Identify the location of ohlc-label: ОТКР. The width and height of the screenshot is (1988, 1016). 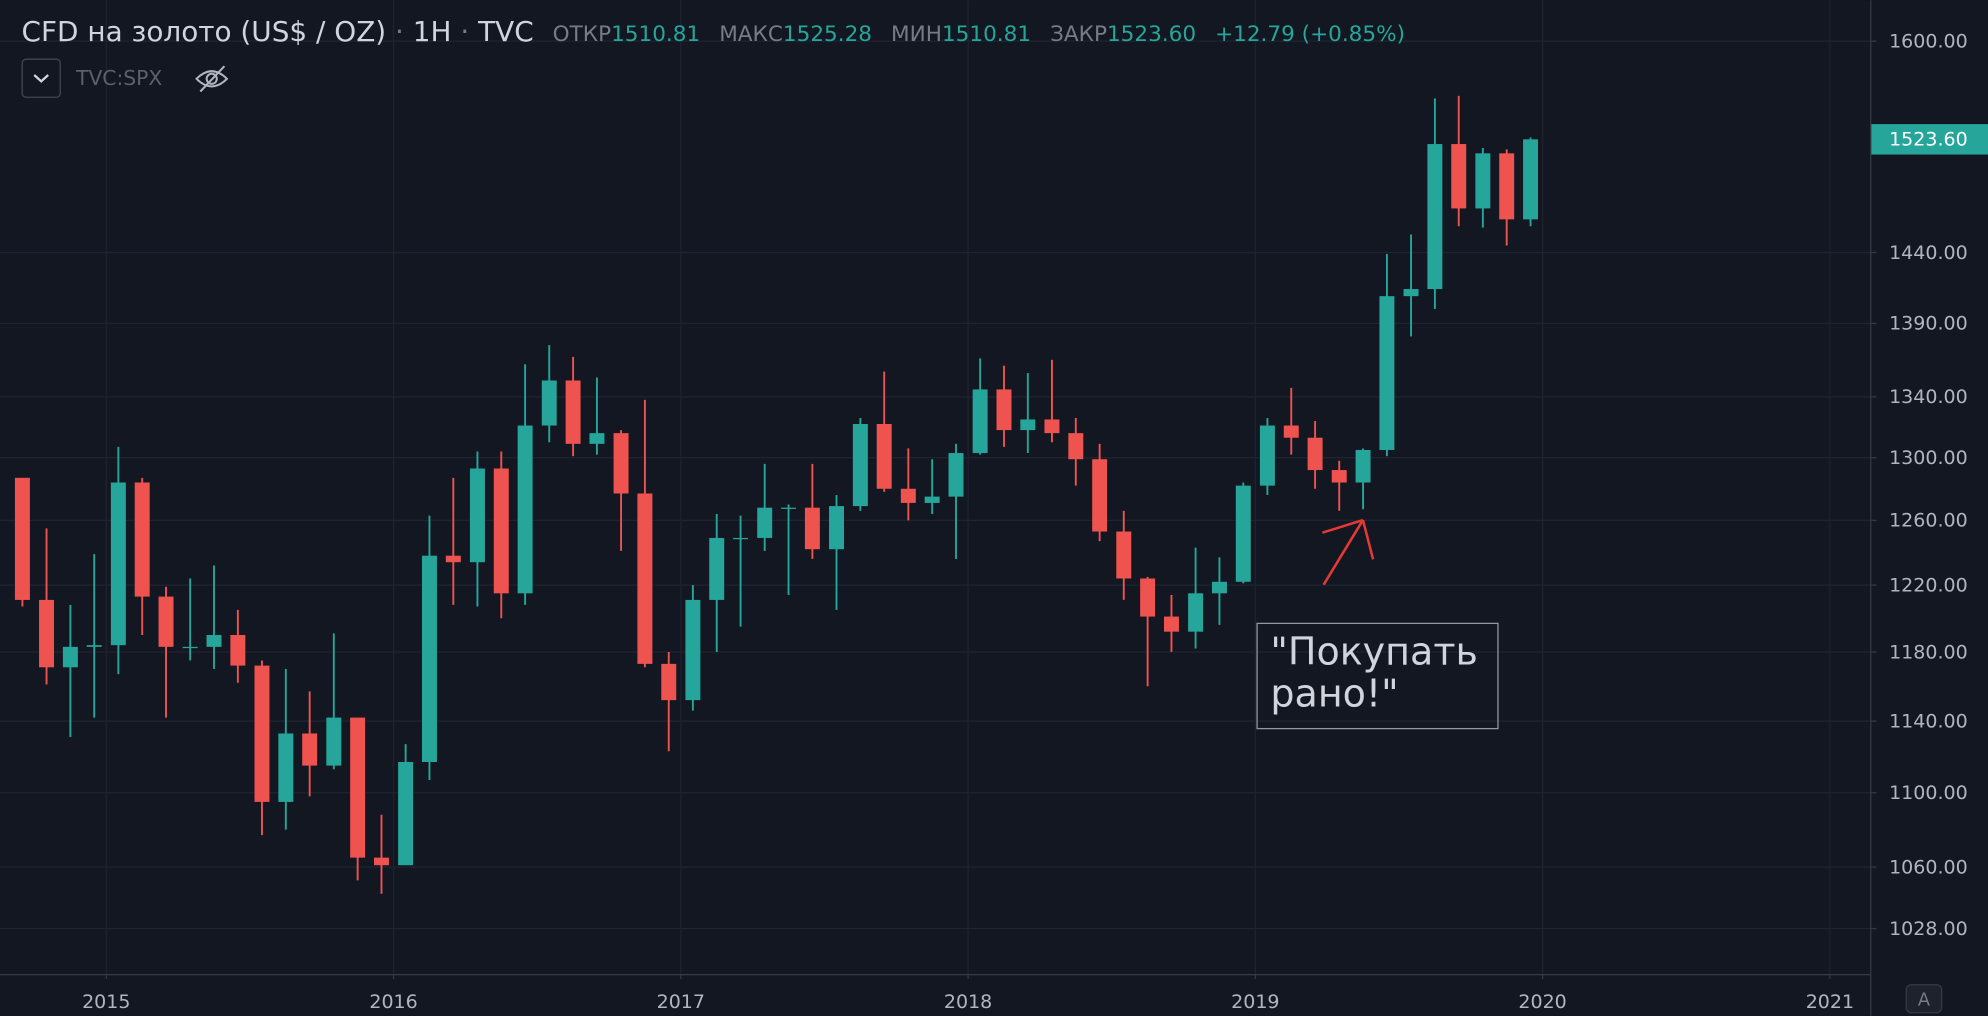
(582, 34).